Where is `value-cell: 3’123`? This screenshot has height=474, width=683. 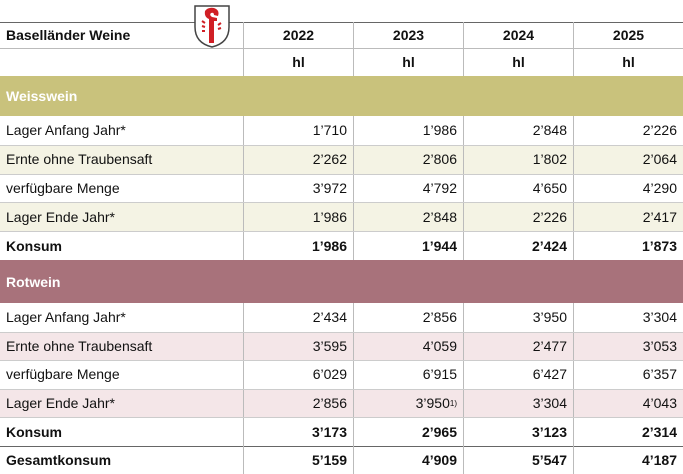 value-cell: 3’123 is located at coordinates (518, 431).